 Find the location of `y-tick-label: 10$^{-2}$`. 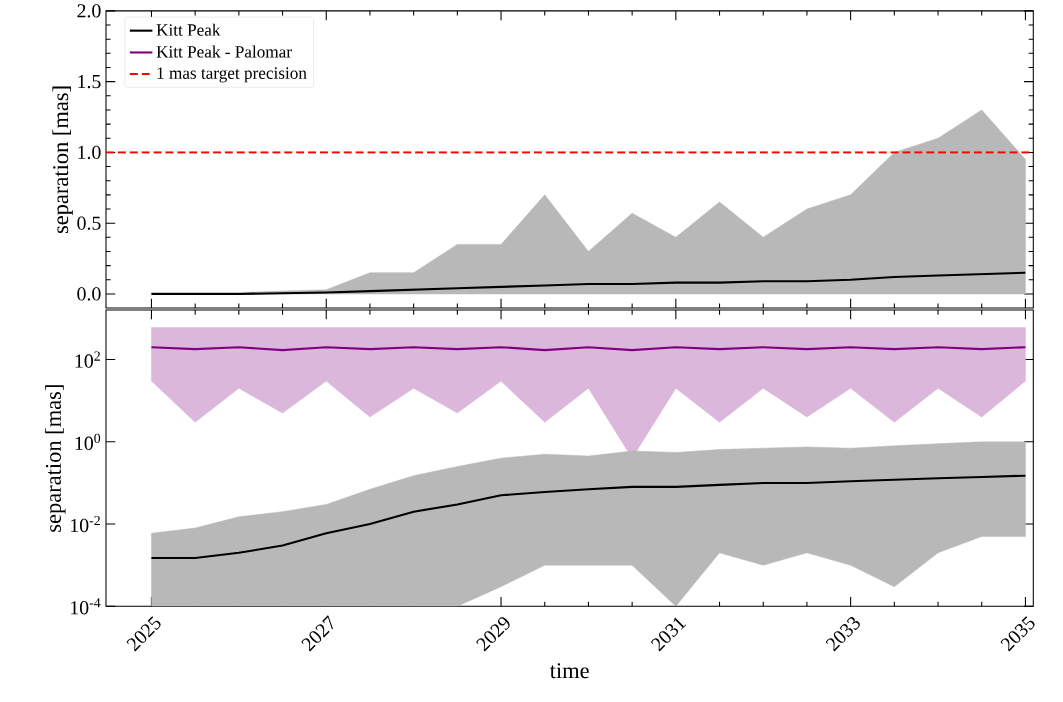

y-tick-label: 10$^{-2}$ is located at coordinates (85, 524).